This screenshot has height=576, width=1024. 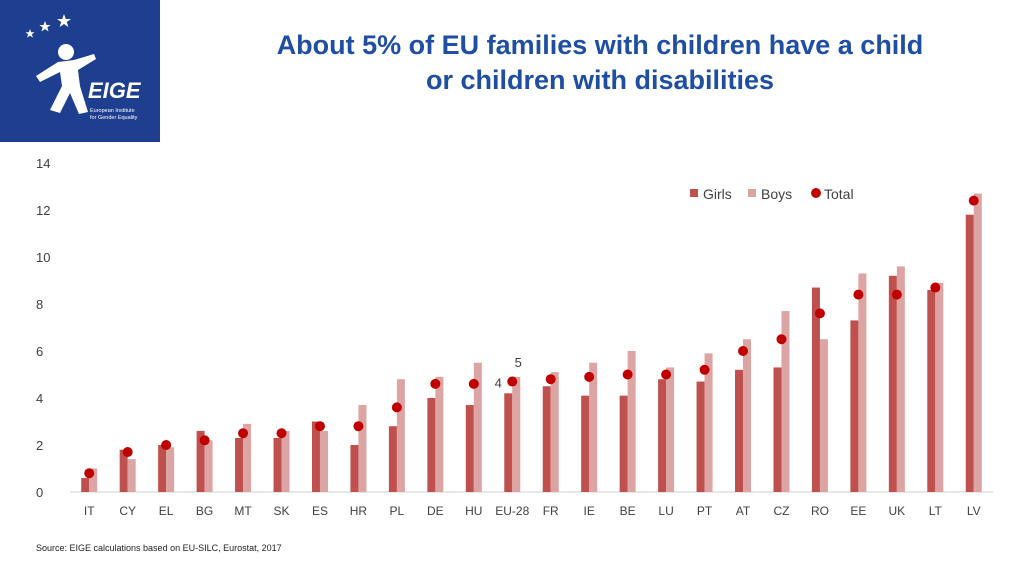 What do you see at coordinates (752, 193) in the screenshot?
I see `legend-swatch-boys` at bounding box center [752, 193].